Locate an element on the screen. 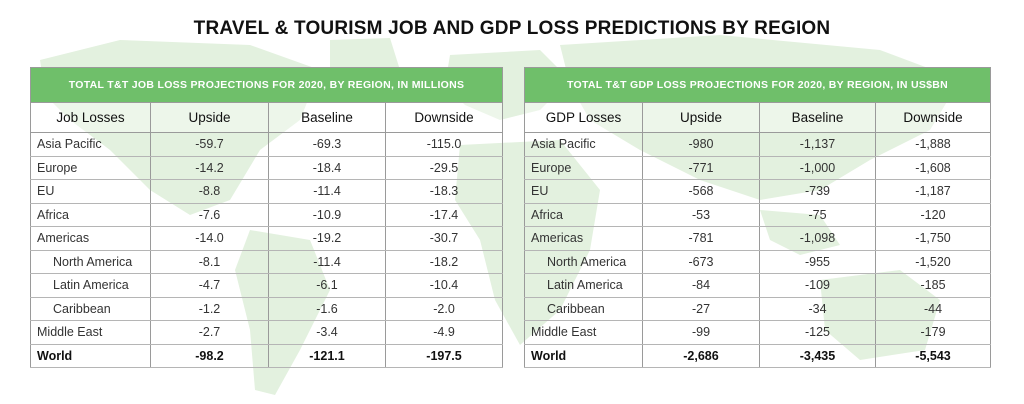 The width and height of the screenshot is (1024, 404). data-cell: -84 is located at coordinates (701, 285).